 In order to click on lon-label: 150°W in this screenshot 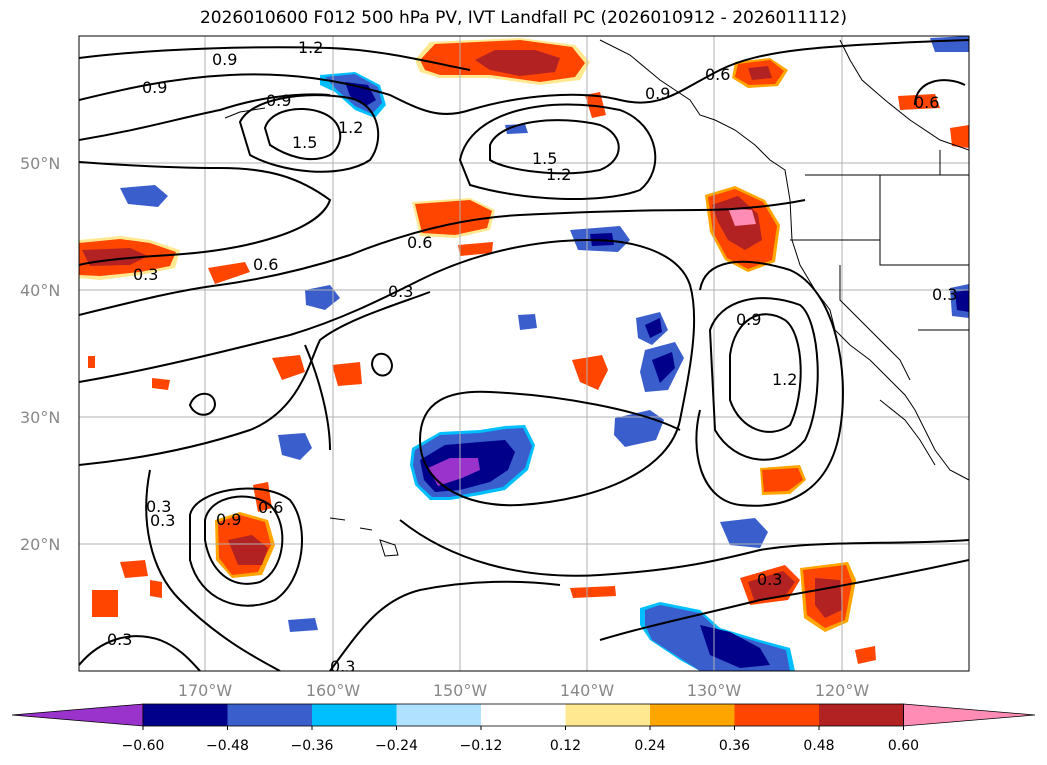, I will do `click(460, 690)`.